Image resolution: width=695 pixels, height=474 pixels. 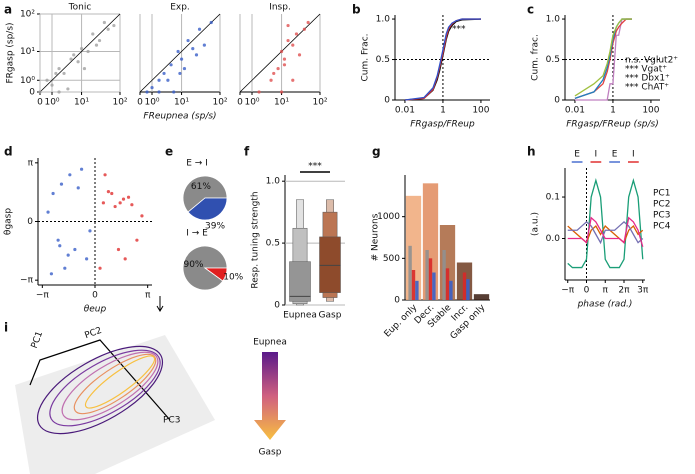 I want to click on x-tick-label: Gasp, so click(x=330, y=316).